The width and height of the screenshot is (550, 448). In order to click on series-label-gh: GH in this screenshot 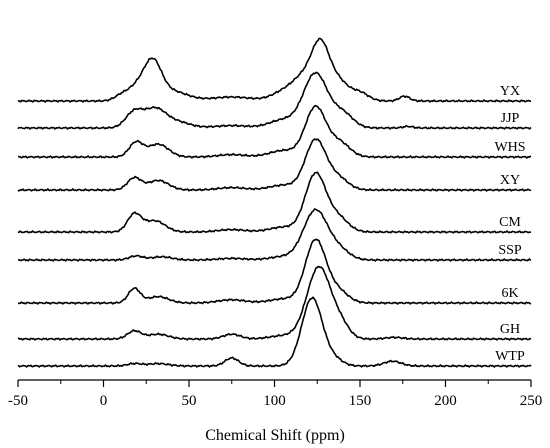, I will do `click(510, 329)`.